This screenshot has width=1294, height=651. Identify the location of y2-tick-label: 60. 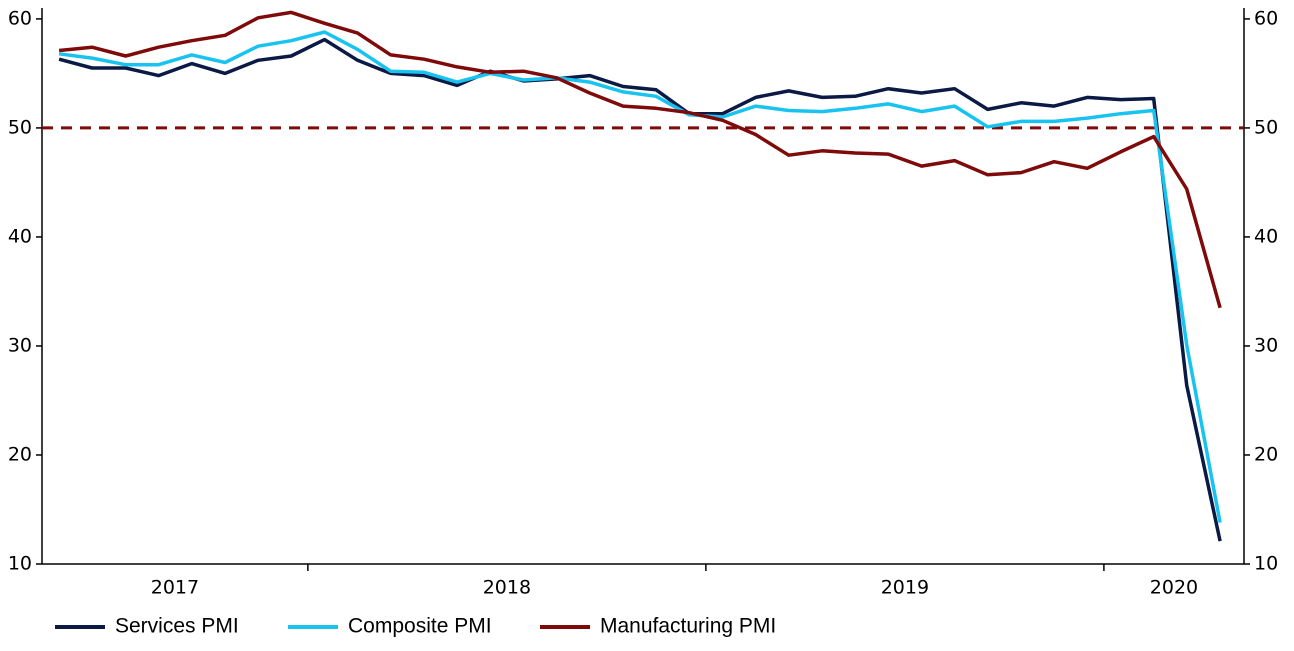
(1266, 18).